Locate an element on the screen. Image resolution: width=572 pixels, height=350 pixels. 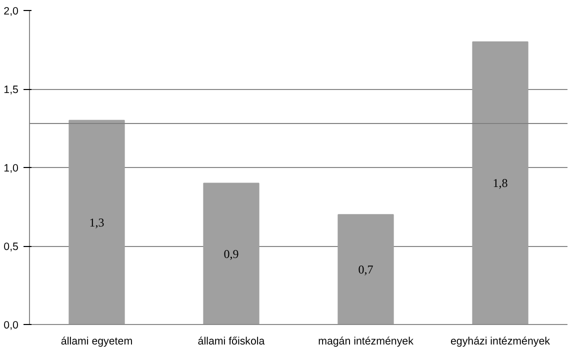
data-label: 0,7 is located at coordinates (366, 269).